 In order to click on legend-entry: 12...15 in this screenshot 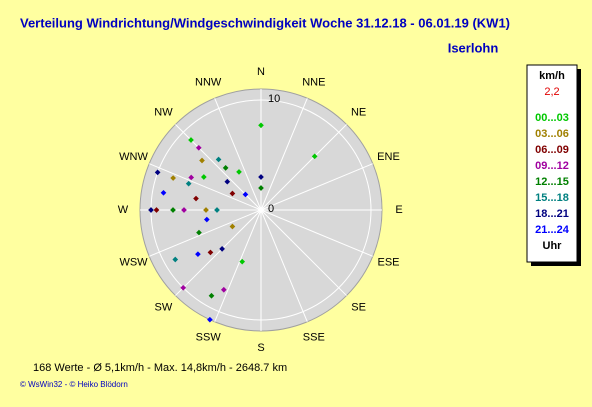, I will do `click(552, 182)`.